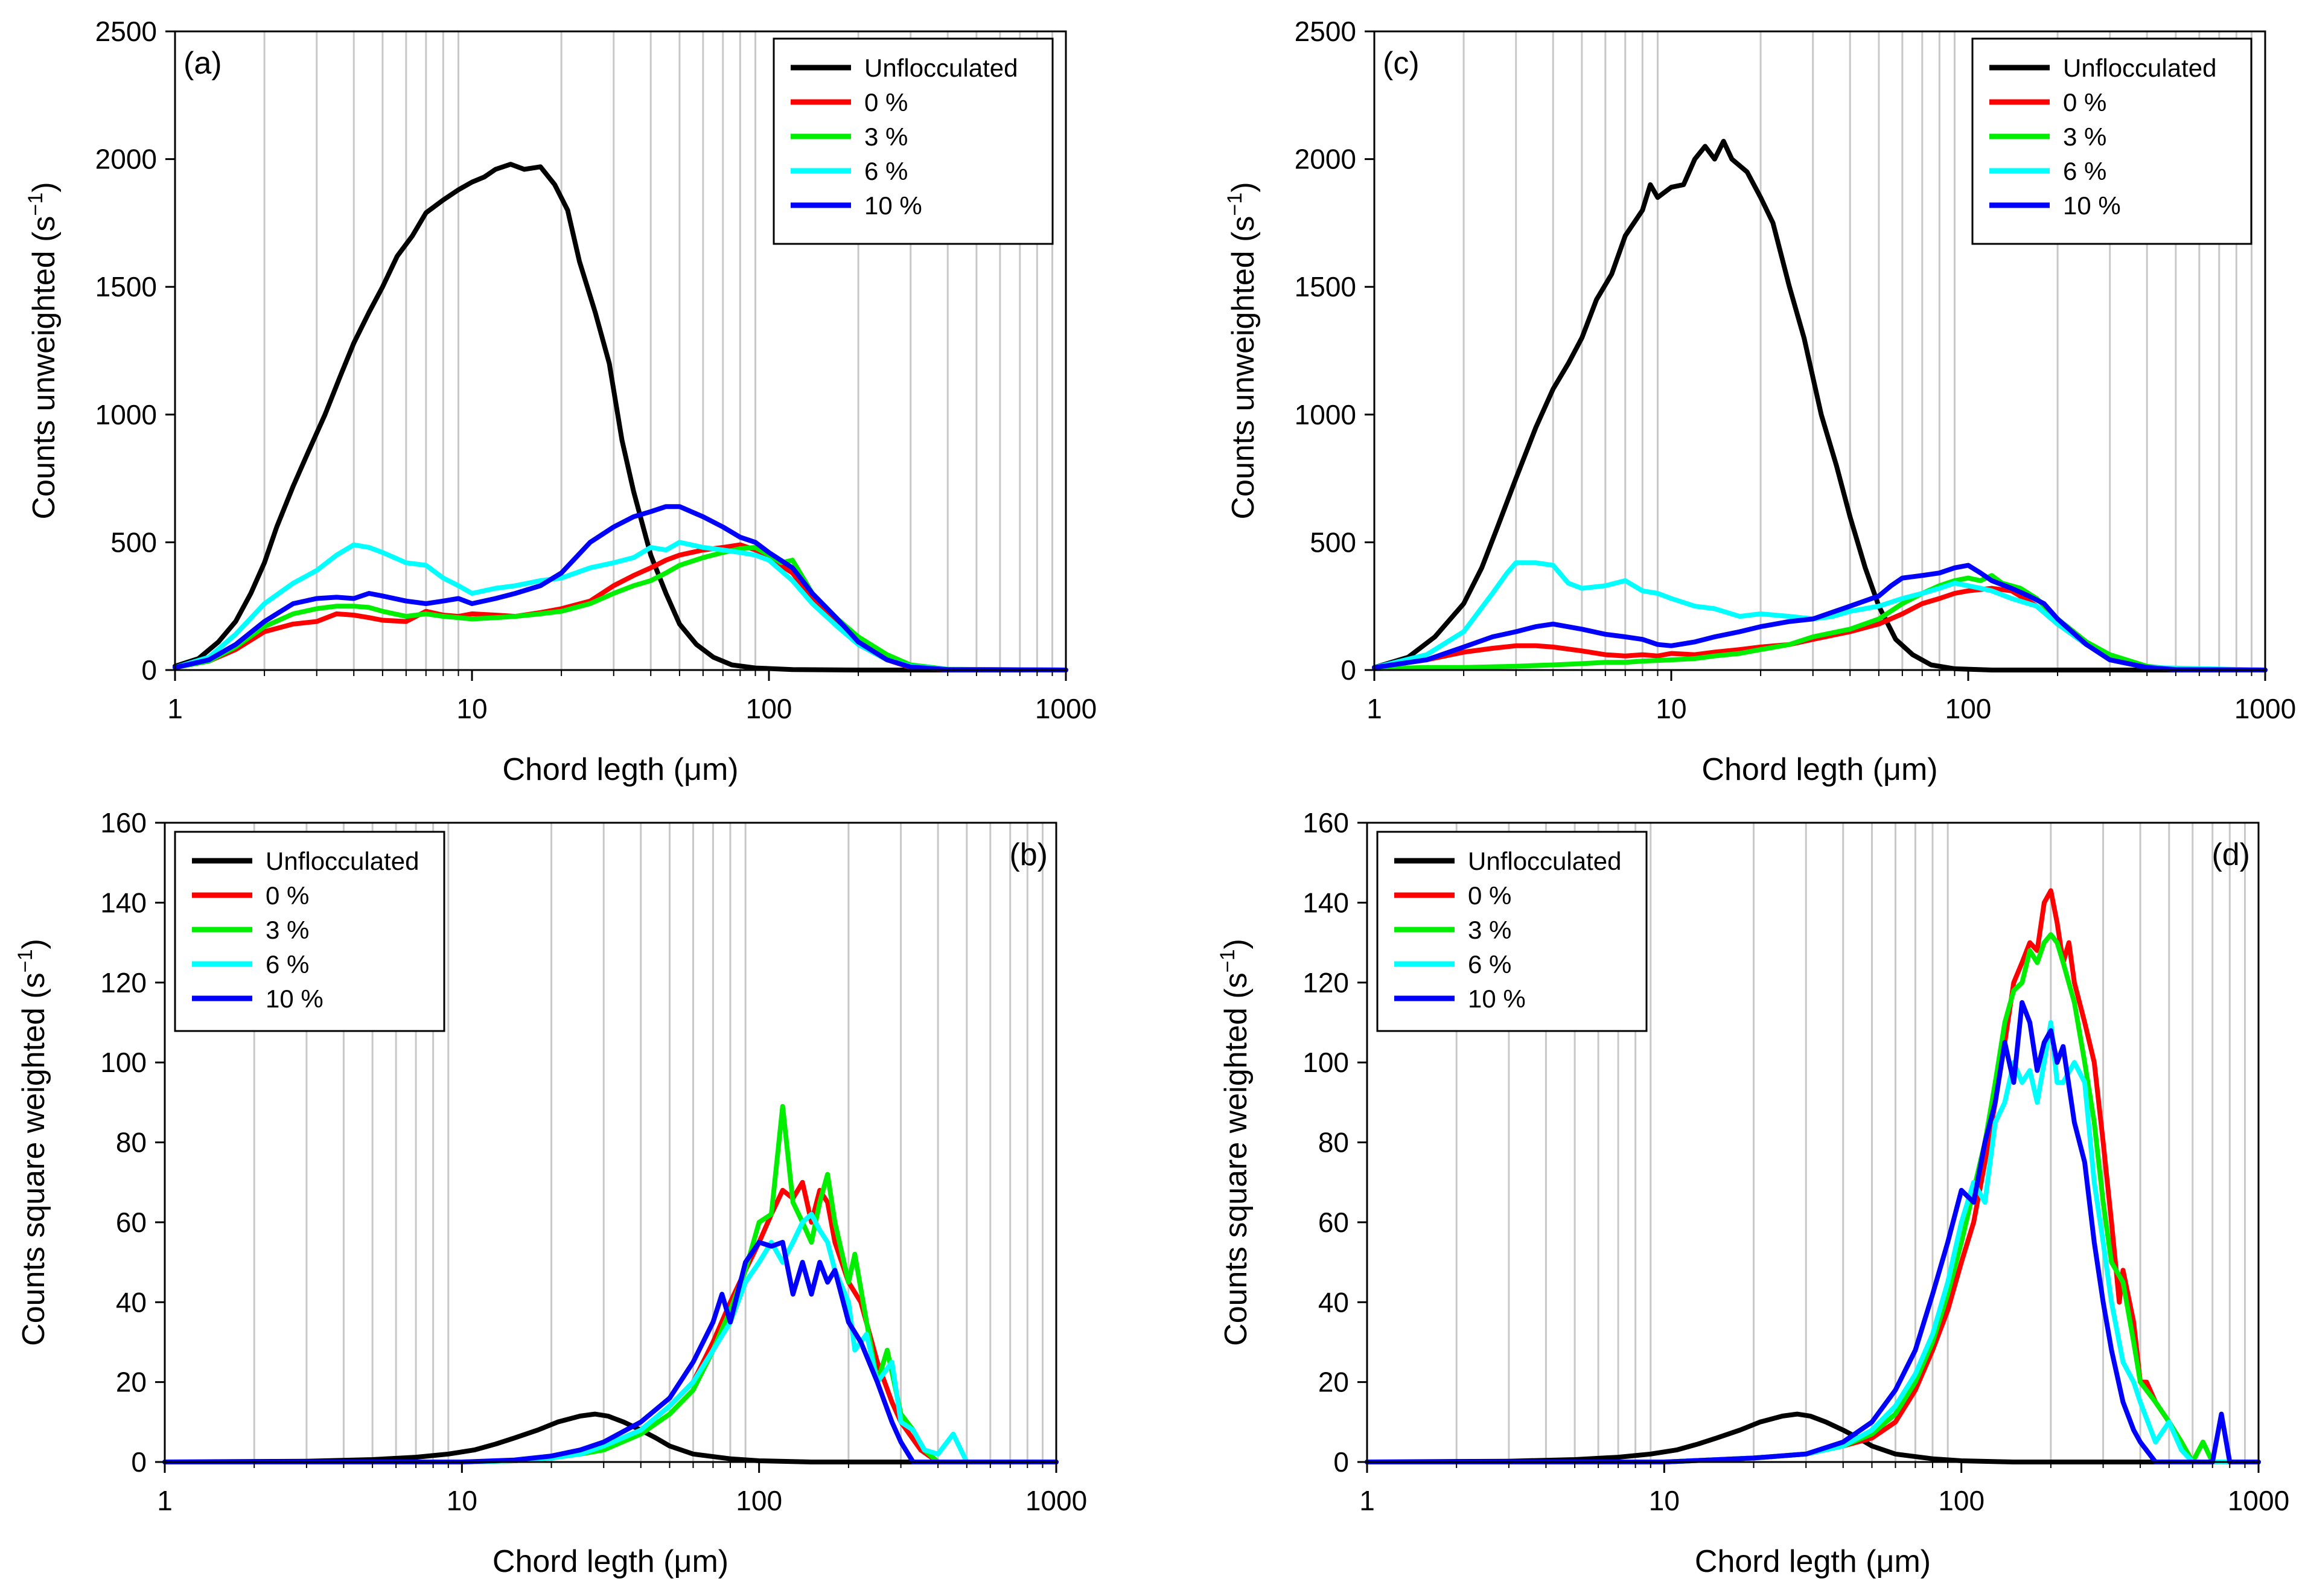 The height and width of the screenshot is (1596, 2305). I want to click on y-axis-title-main: Counts square weighted (s, so click(1236, 1159).